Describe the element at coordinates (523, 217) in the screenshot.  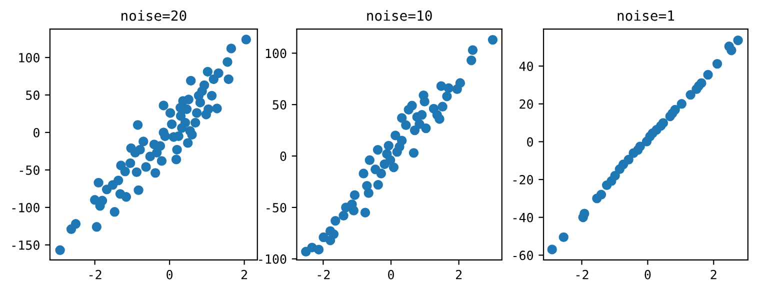
I see `y-tick-label: -40` at that location.